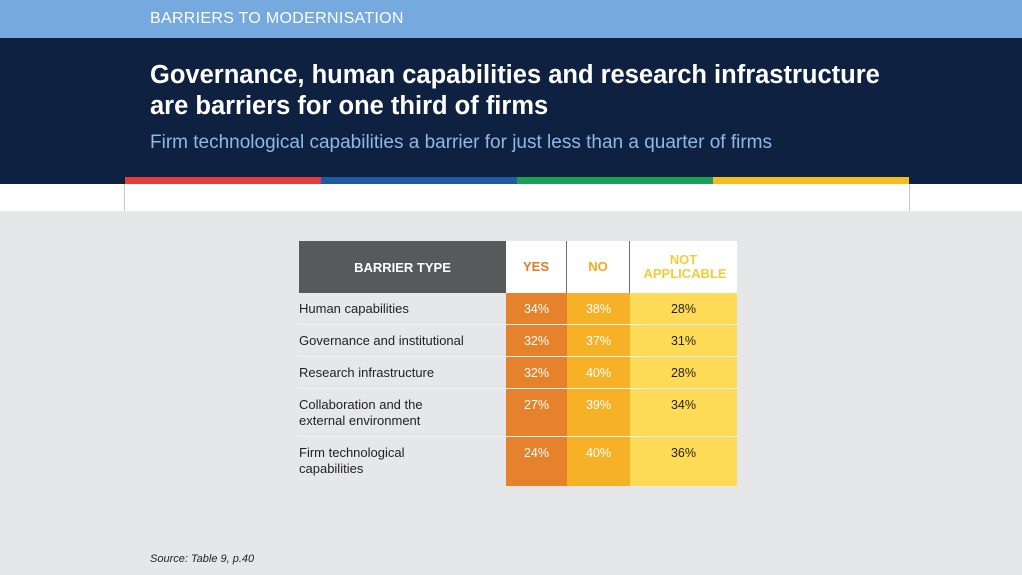  What do you see at coordinates (598, 405) in the screenshot?
I see `no-value: 39%` at bounding box center [598, 405].